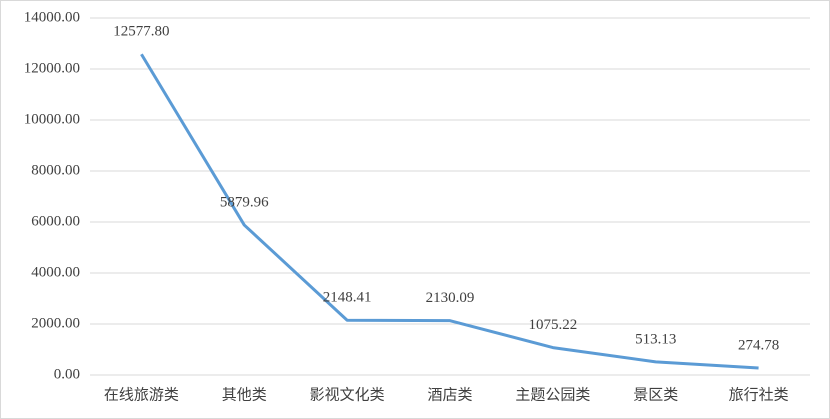 This screenshot has height=419, width=830. Describe the element at coordinates (347, 394) in the screenshot. I see `x-tick-label: 影视文化类` at that location.